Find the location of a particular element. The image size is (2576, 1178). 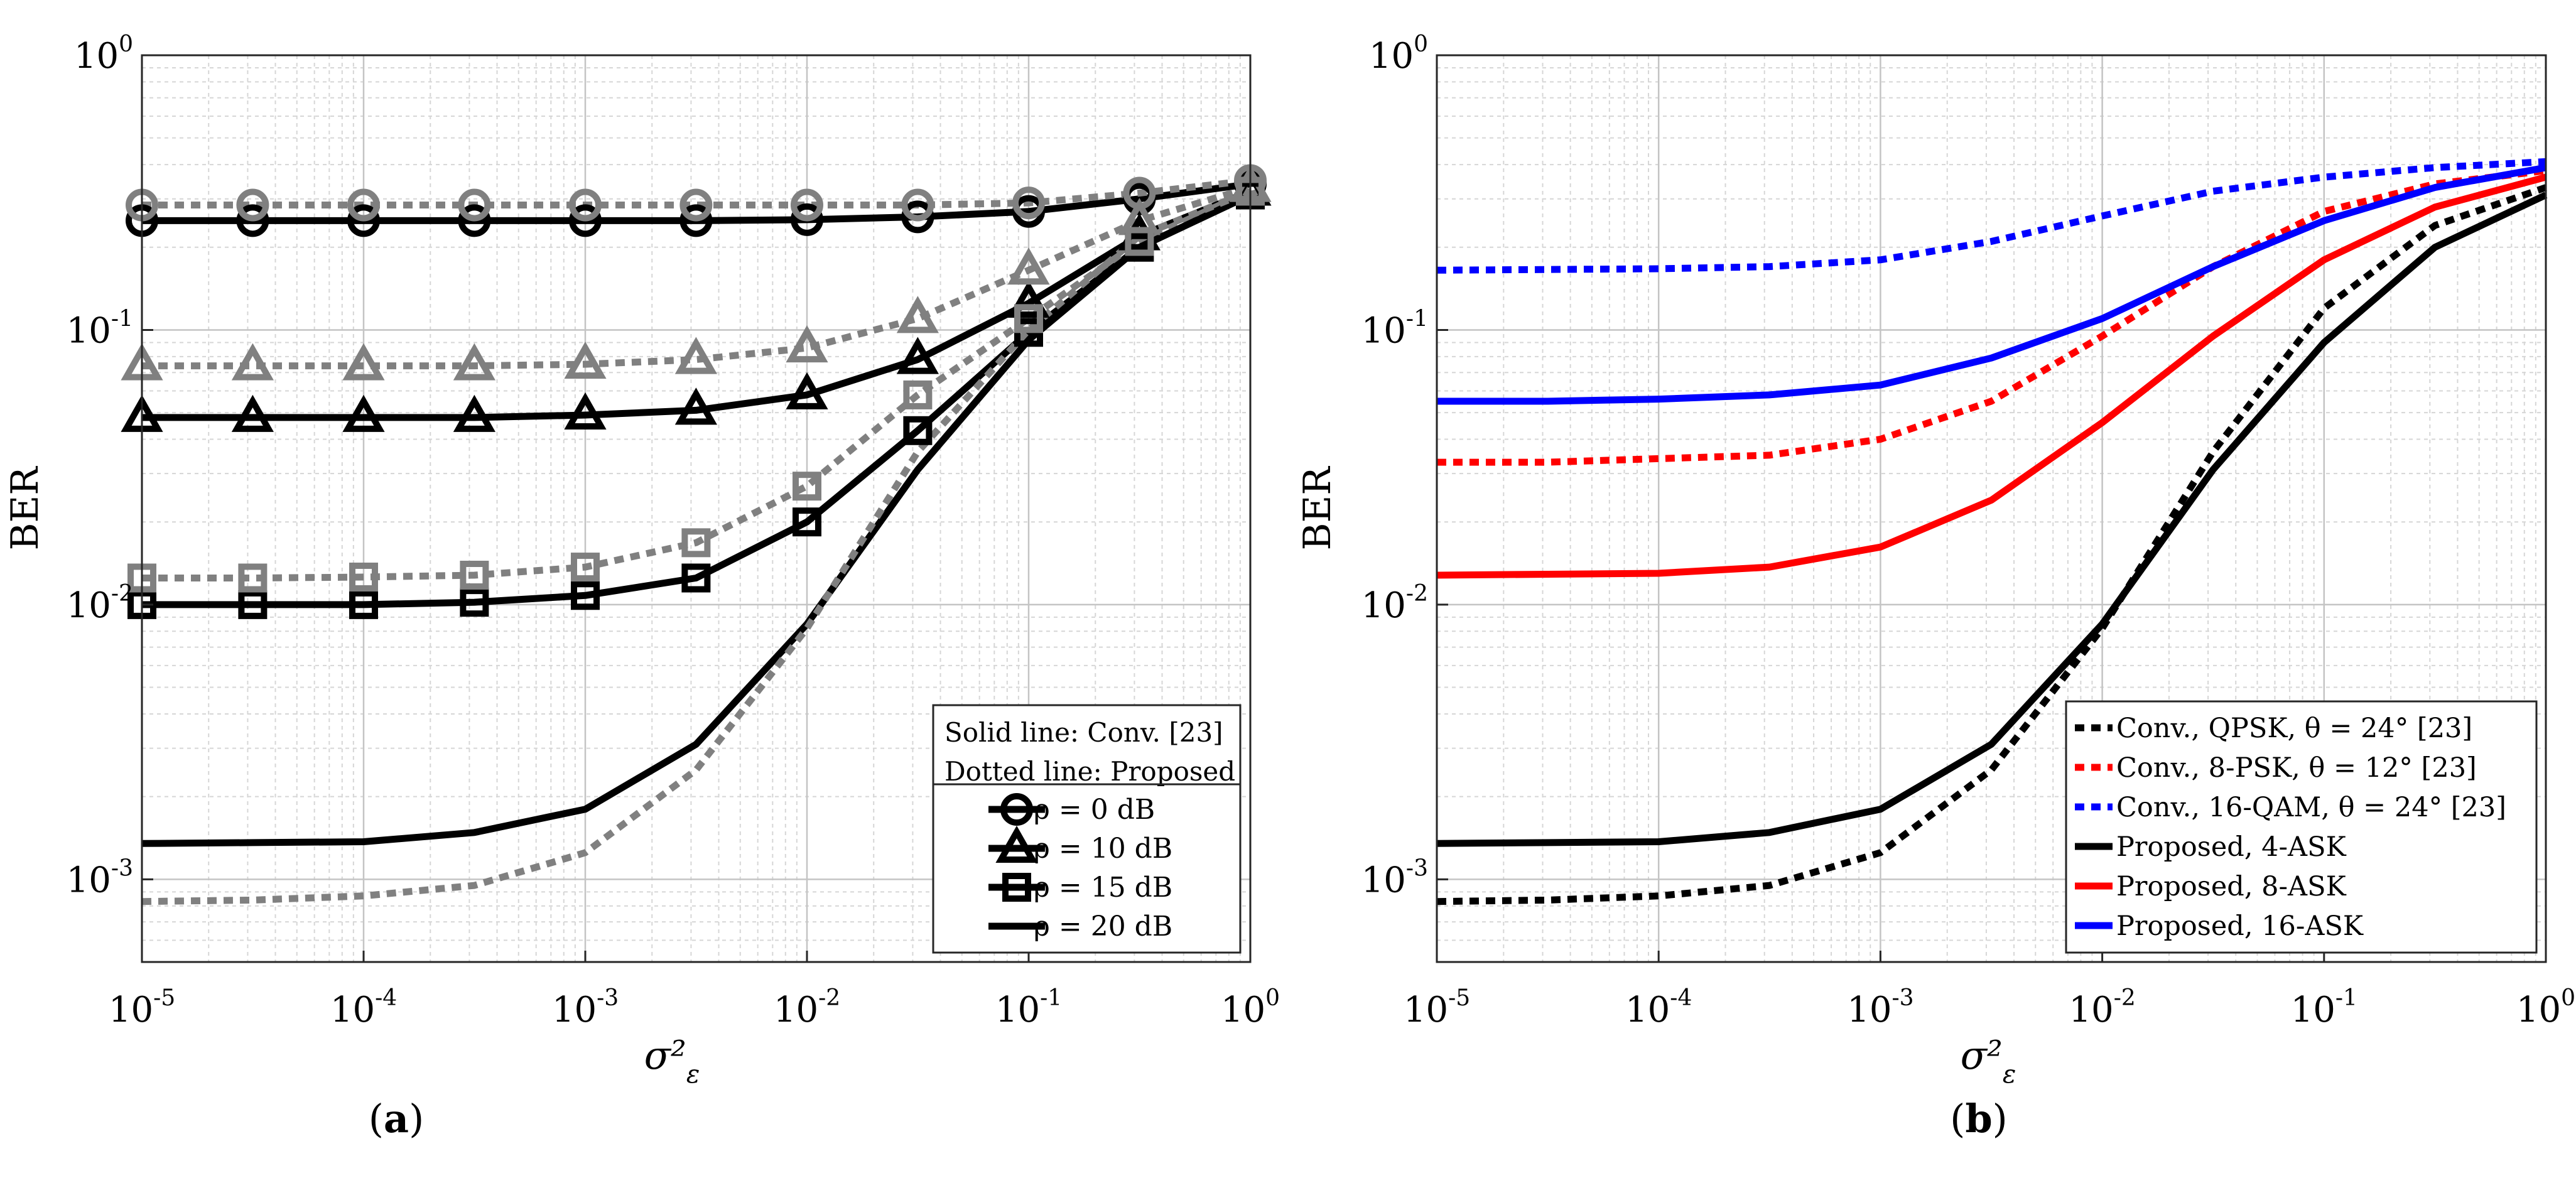

x-axis-label-subscript: ε is located at coordinates (2009, 1074).